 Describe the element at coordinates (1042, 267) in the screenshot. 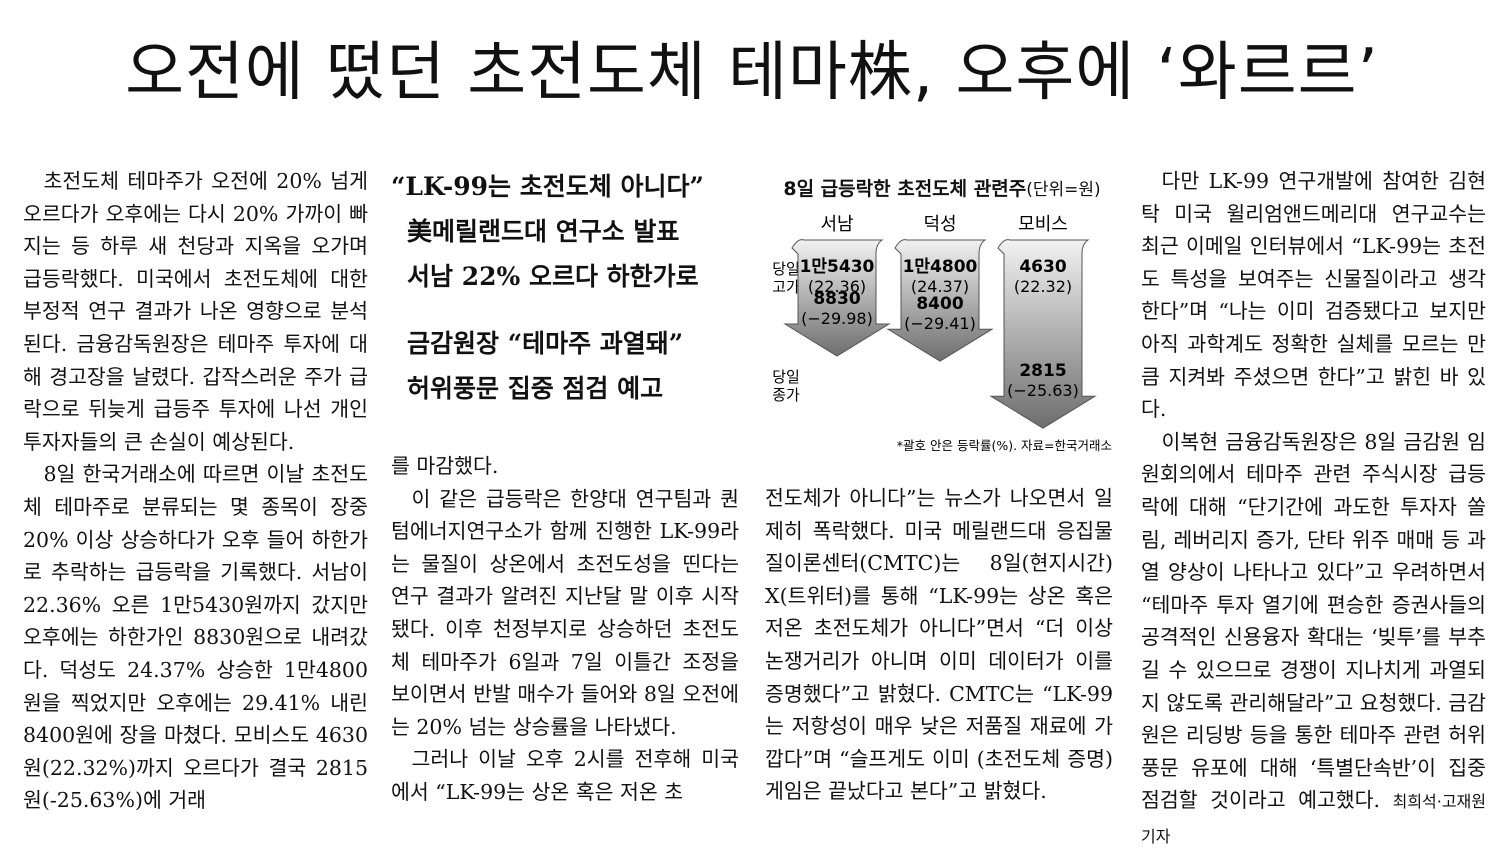

I see `high-value-label: 4630` at that location.